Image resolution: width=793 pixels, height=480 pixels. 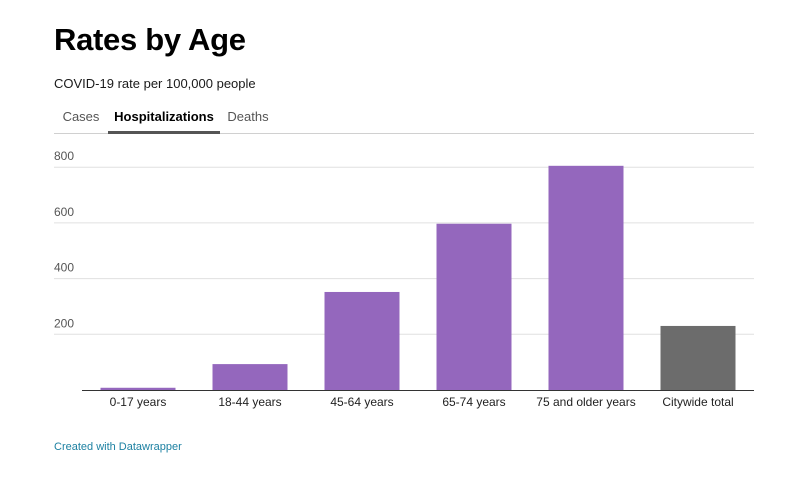 I want to click on x-tick-label: 45-64 years, so click(x=361, y=402).